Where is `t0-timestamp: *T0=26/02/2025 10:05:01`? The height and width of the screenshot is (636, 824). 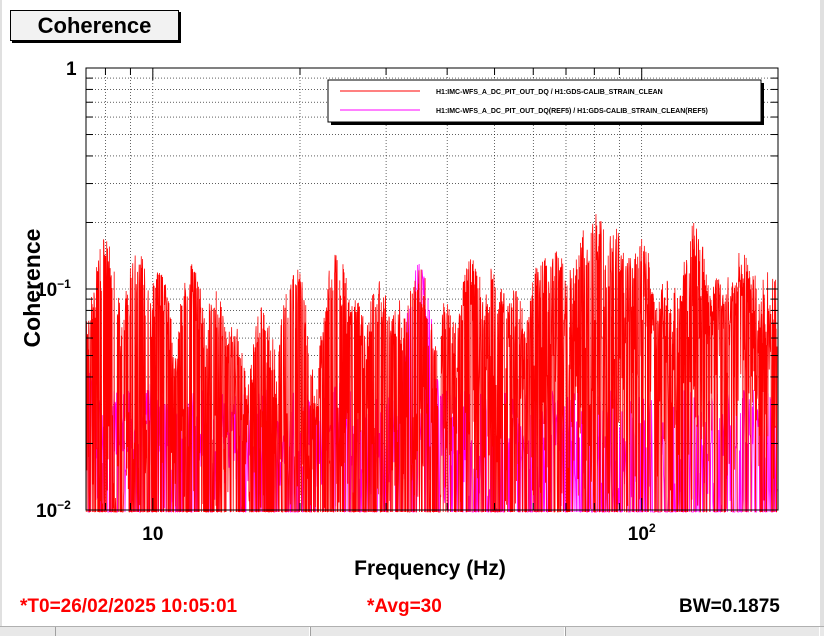
t0-timestamp: *T0=26/02/2025 10:05:01 is located at coordinates (129, 606).